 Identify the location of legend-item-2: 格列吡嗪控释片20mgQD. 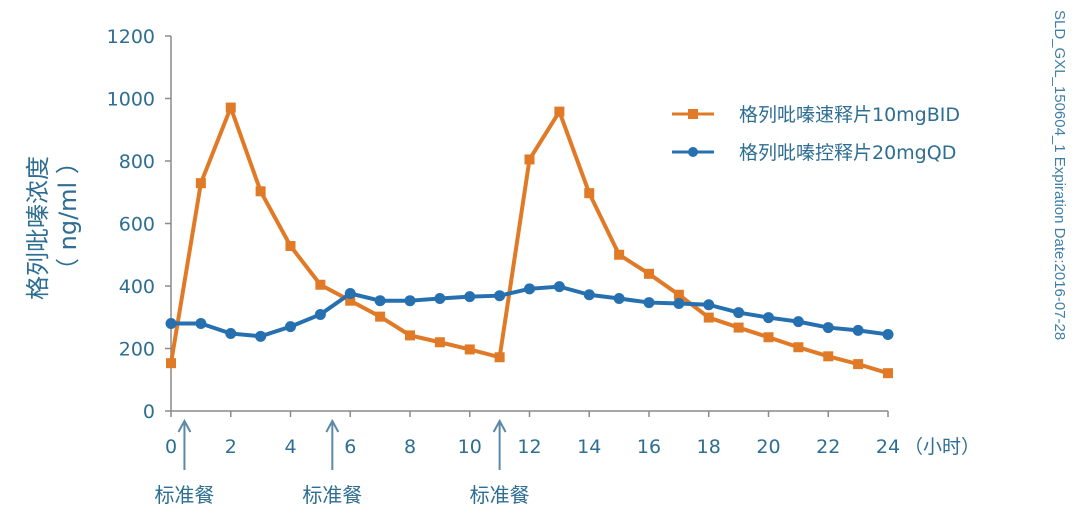
(814, 153).